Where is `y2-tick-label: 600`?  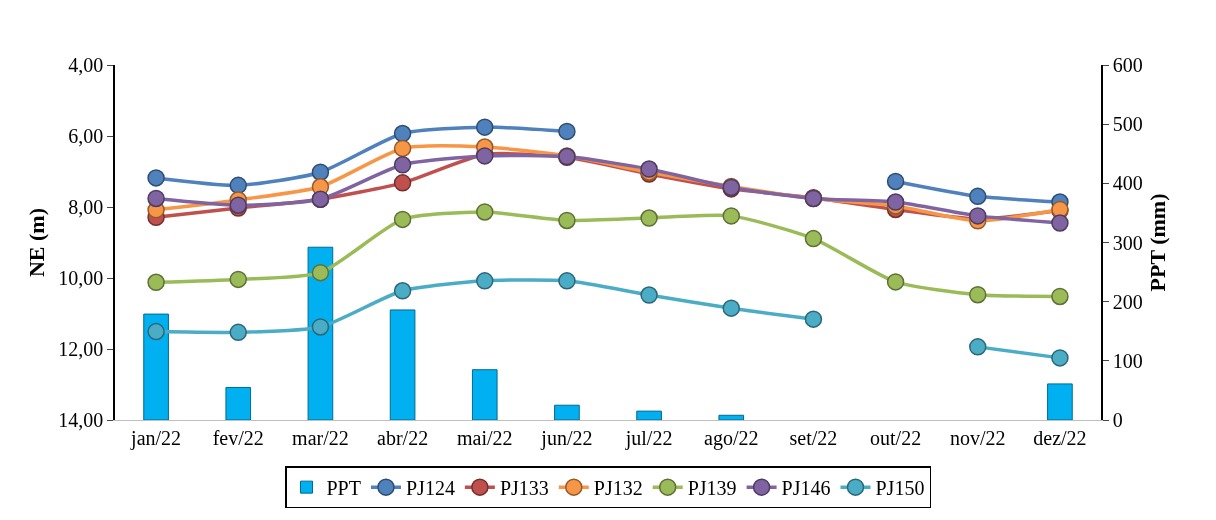 y2-tick-label: 600 is located at coordinates (1127, 65).